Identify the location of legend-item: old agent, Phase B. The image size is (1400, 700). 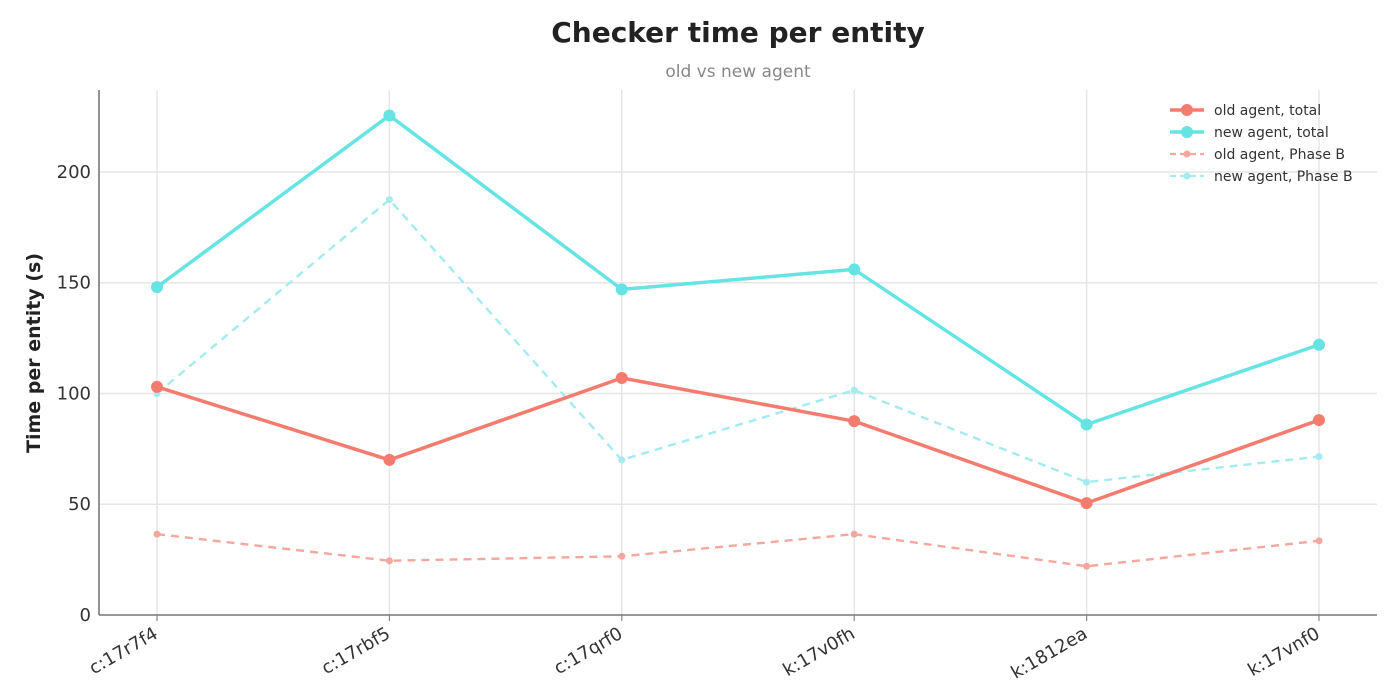
(1257, 155).